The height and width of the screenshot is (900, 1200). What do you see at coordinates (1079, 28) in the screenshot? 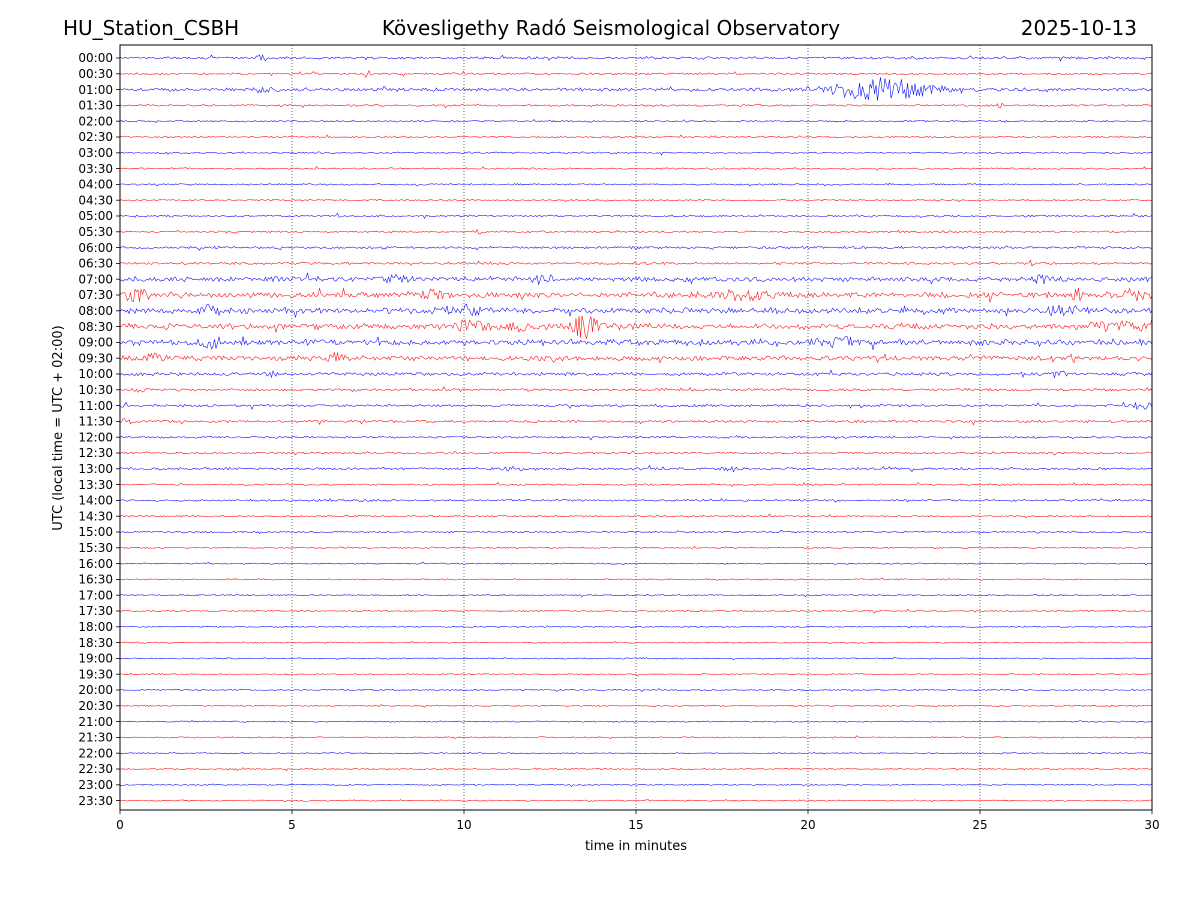
I see `date-title: 2025-10-13` at bounding box center [1079, 28].